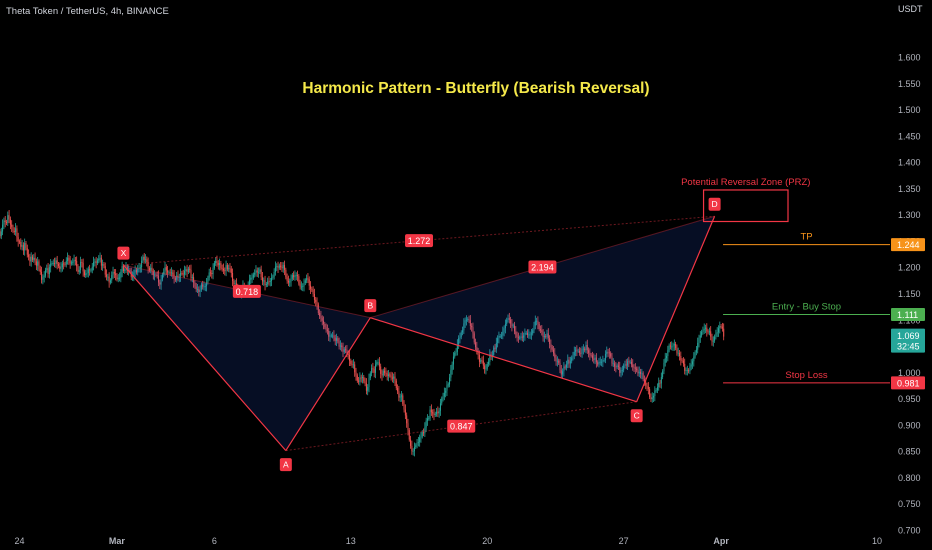 This screenshot has height=550, width=932. I want to click on time-tick-label: 24, so click(19, 541).